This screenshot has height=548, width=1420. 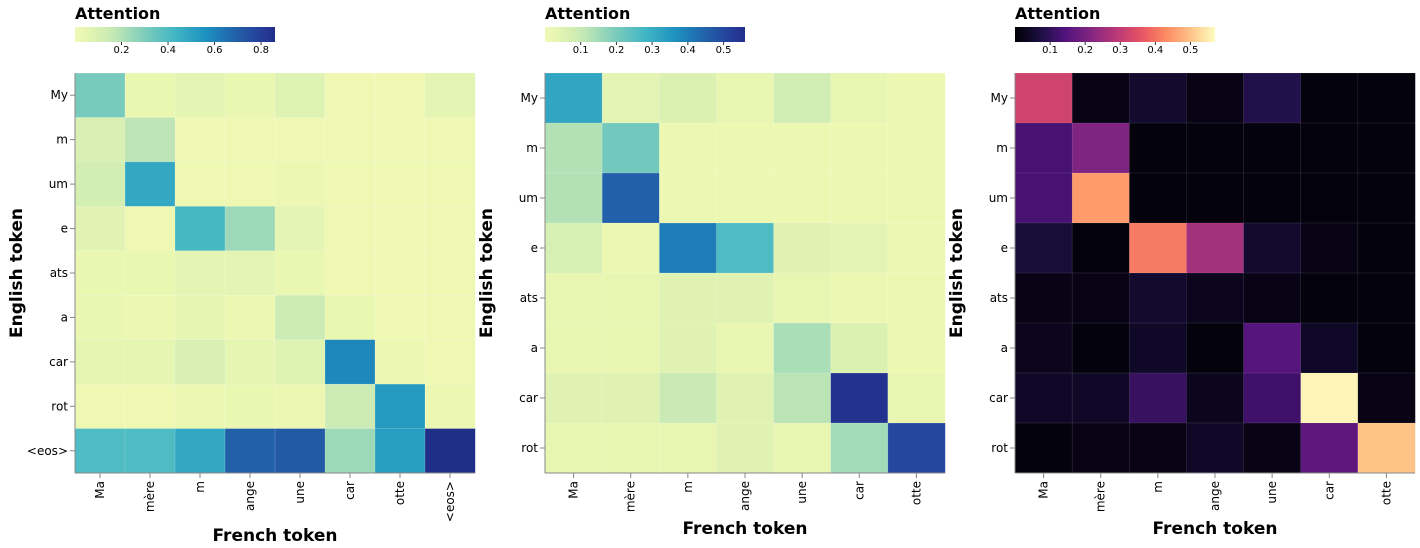 What do you see at coordinates (1085, 50) in the screenshot?
I see `legend-tick-label: 0.2` at bounding box center [1085, 50].